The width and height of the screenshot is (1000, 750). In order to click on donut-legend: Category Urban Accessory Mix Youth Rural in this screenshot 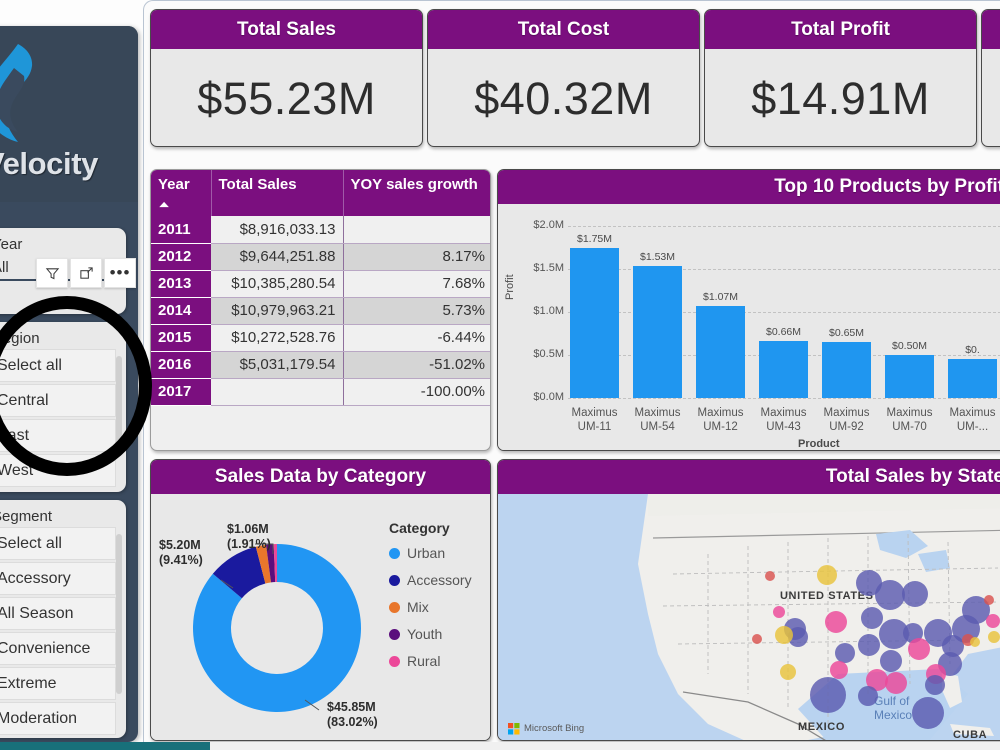, I will do `click(430, 600)`.